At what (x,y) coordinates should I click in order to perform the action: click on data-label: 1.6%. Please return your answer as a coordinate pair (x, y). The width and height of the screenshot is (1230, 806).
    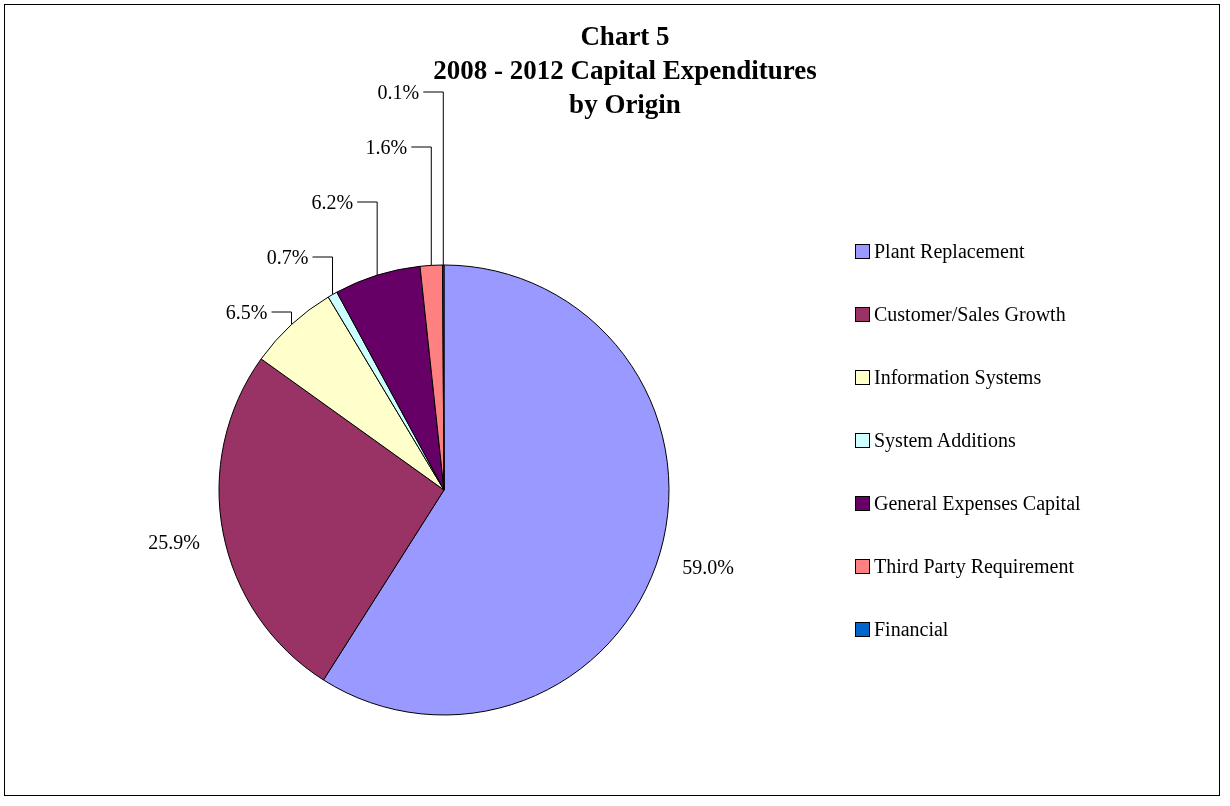
    Looking at the image, I should click on (386, 147).